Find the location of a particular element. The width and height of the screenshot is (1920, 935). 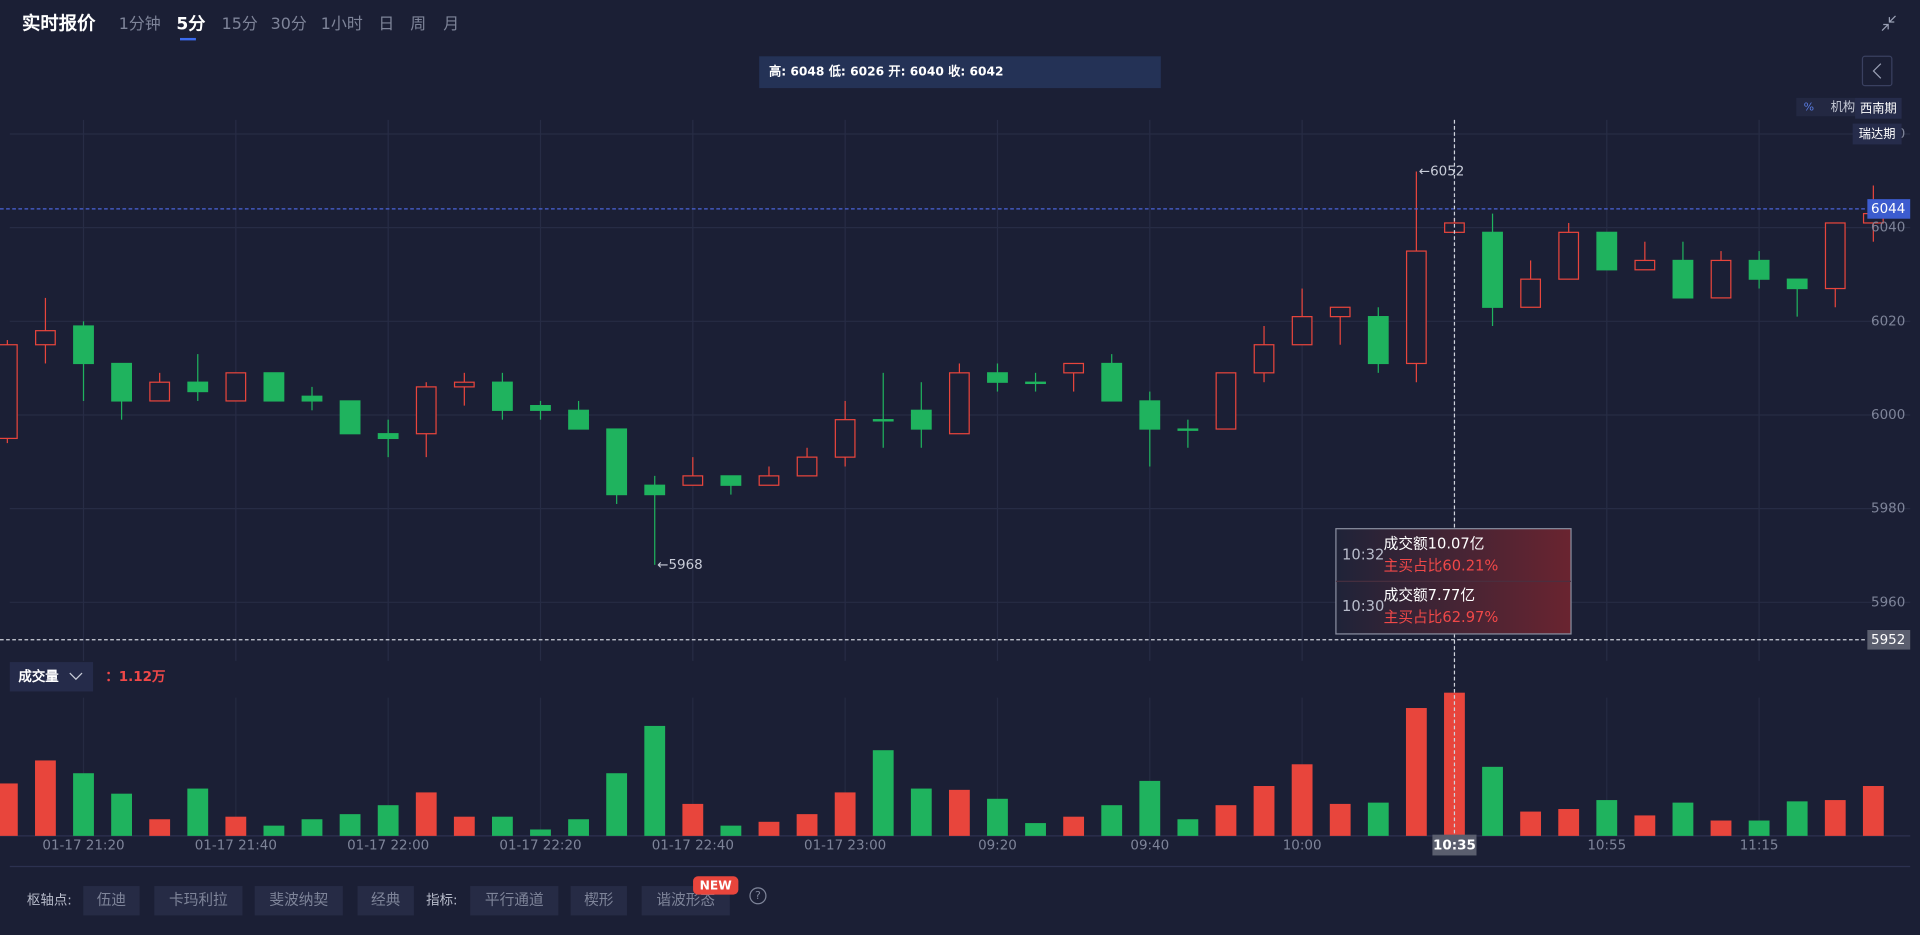

period-tab: 30分 is located at coordinates (289, 23).